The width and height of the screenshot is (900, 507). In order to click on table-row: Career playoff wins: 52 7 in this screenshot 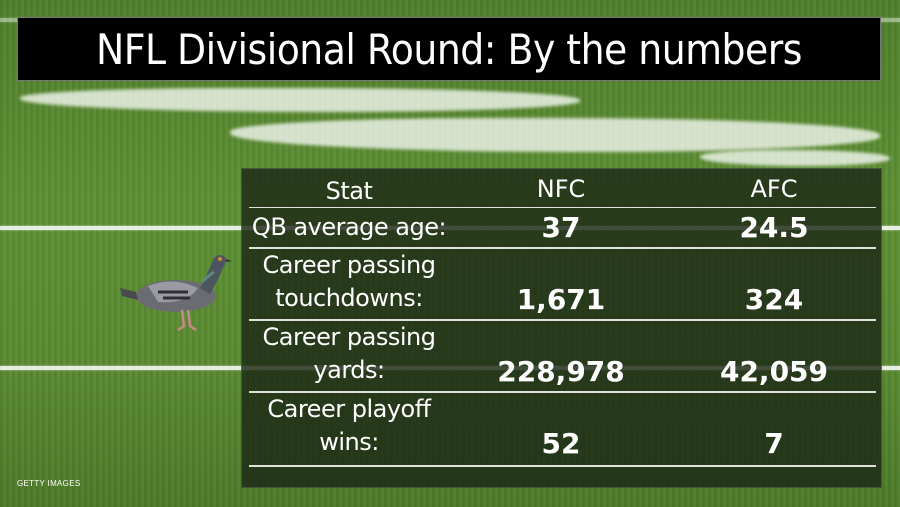, I will do `click(562, 430)`.